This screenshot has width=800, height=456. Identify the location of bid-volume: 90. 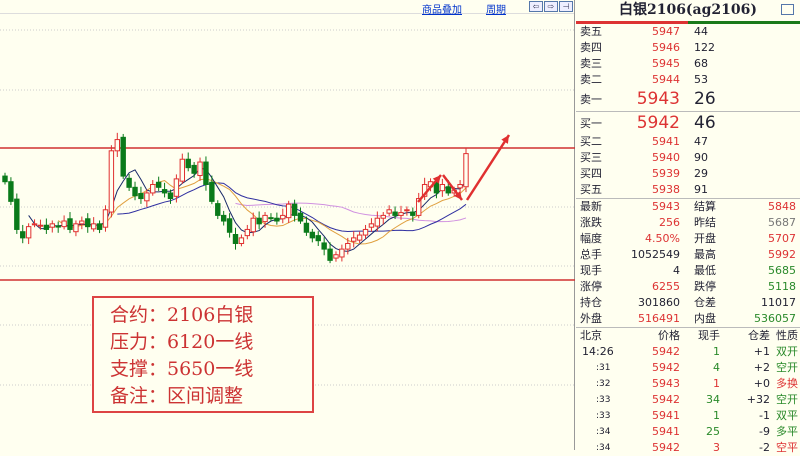
(701, 157).